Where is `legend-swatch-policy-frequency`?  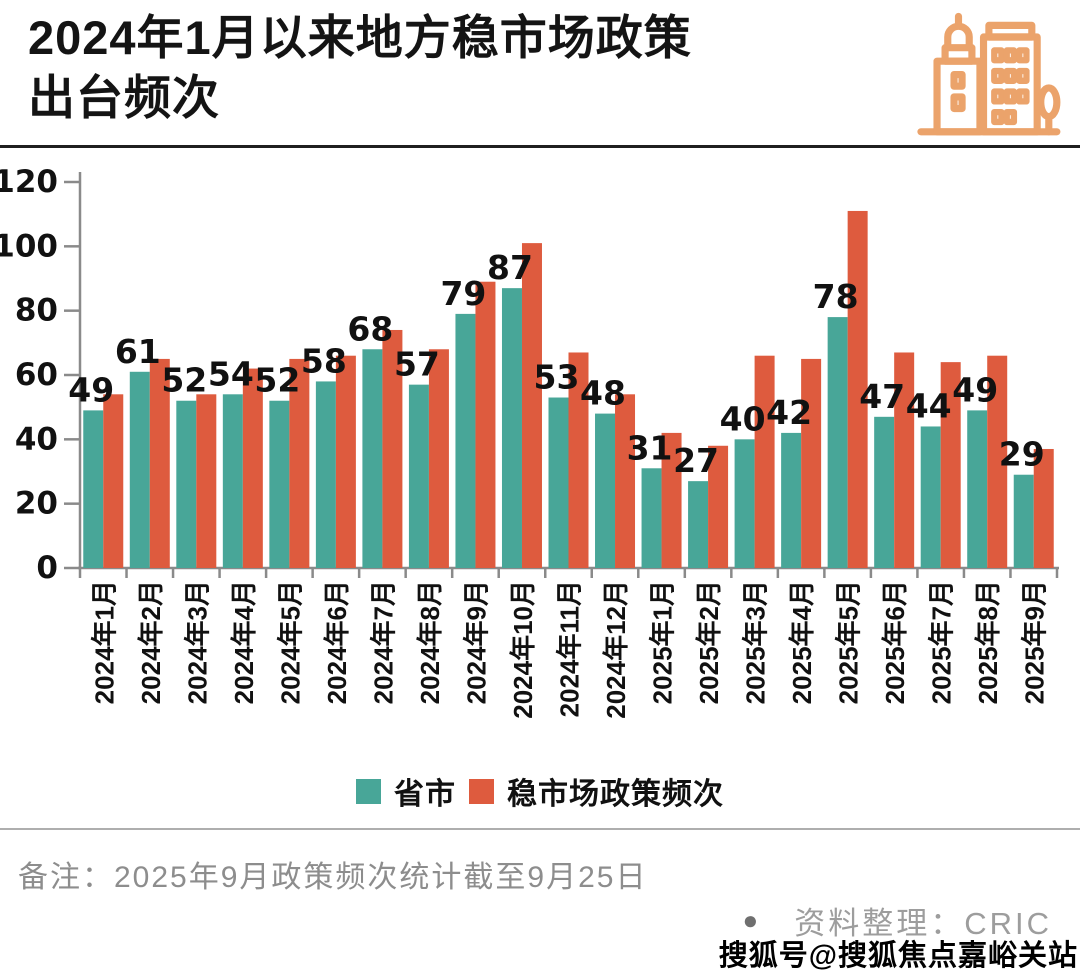 legend-swatch-policy-frequency is located at coordinates (481, 791).